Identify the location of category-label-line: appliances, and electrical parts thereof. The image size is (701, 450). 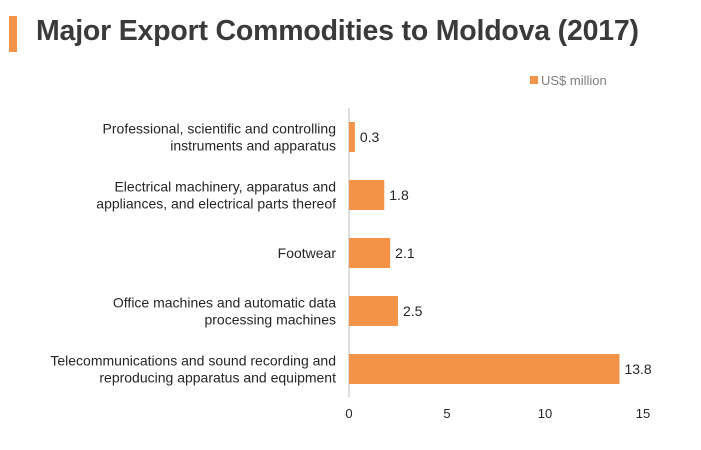
(216, 204).